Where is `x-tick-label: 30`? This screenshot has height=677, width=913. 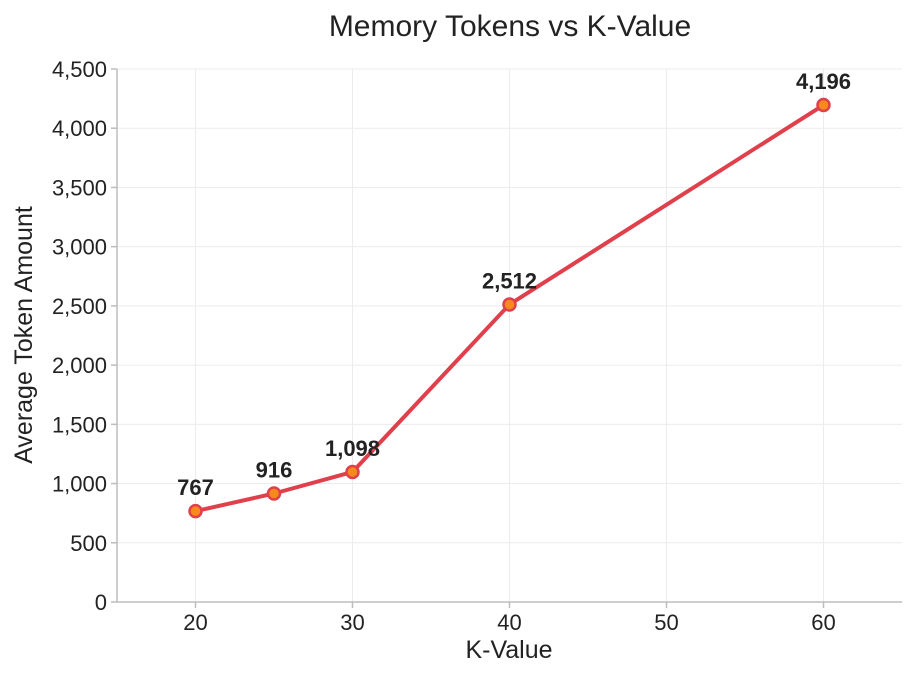 x-tick-label: 30 is located at coordinates (352, 622).